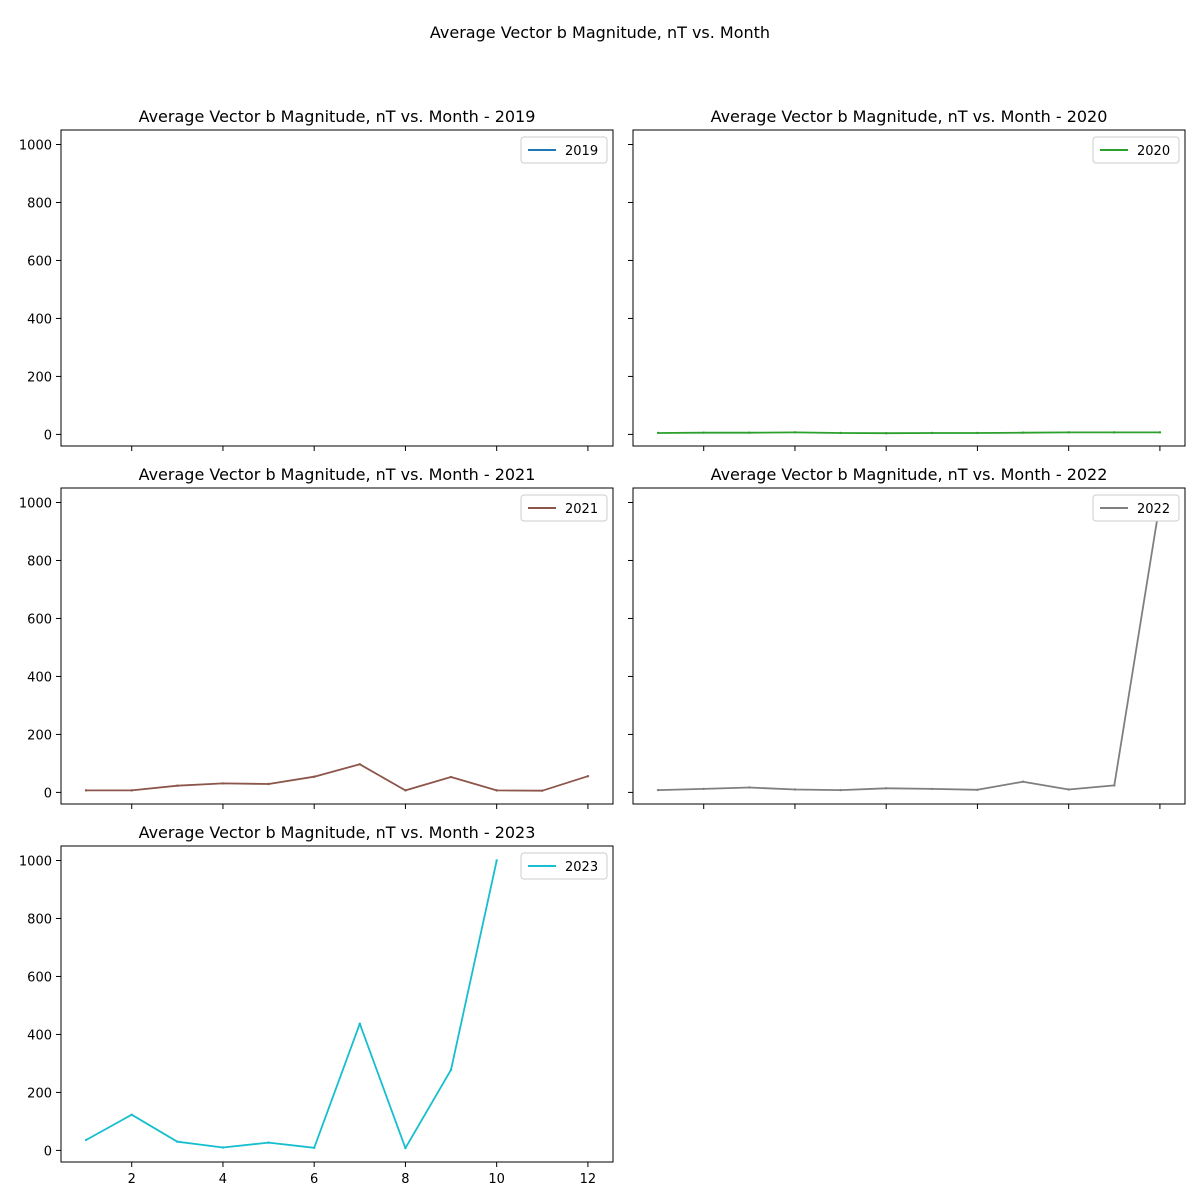 Image resolution: width=1200 pixels, height=1200 pixels. What do you see at coordinates (581, 509) in the screenshot?
I see `legend-label: 2021` at bounding box center [581, 509].